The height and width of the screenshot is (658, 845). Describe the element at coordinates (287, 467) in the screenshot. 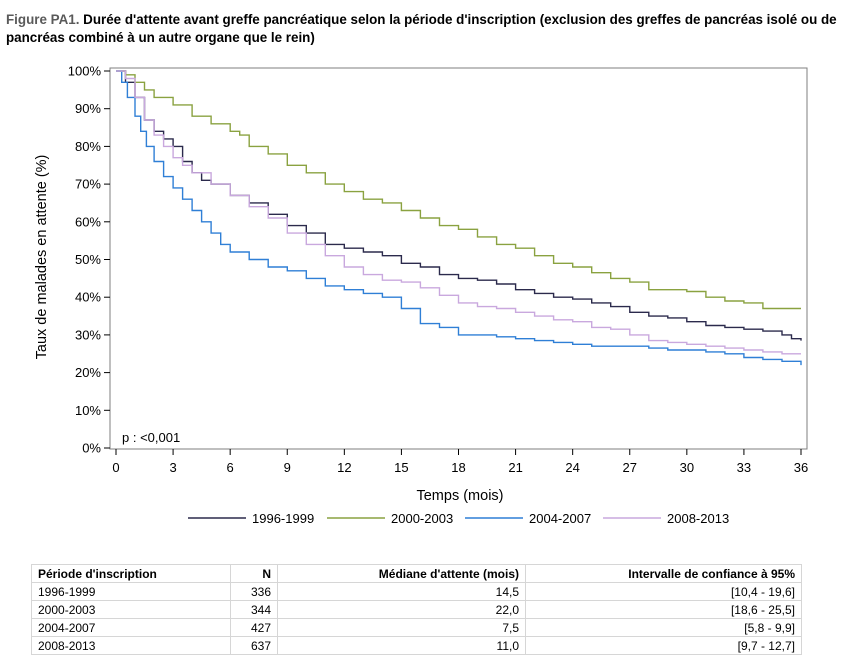

I see `x-tick-label: 9` at that location.